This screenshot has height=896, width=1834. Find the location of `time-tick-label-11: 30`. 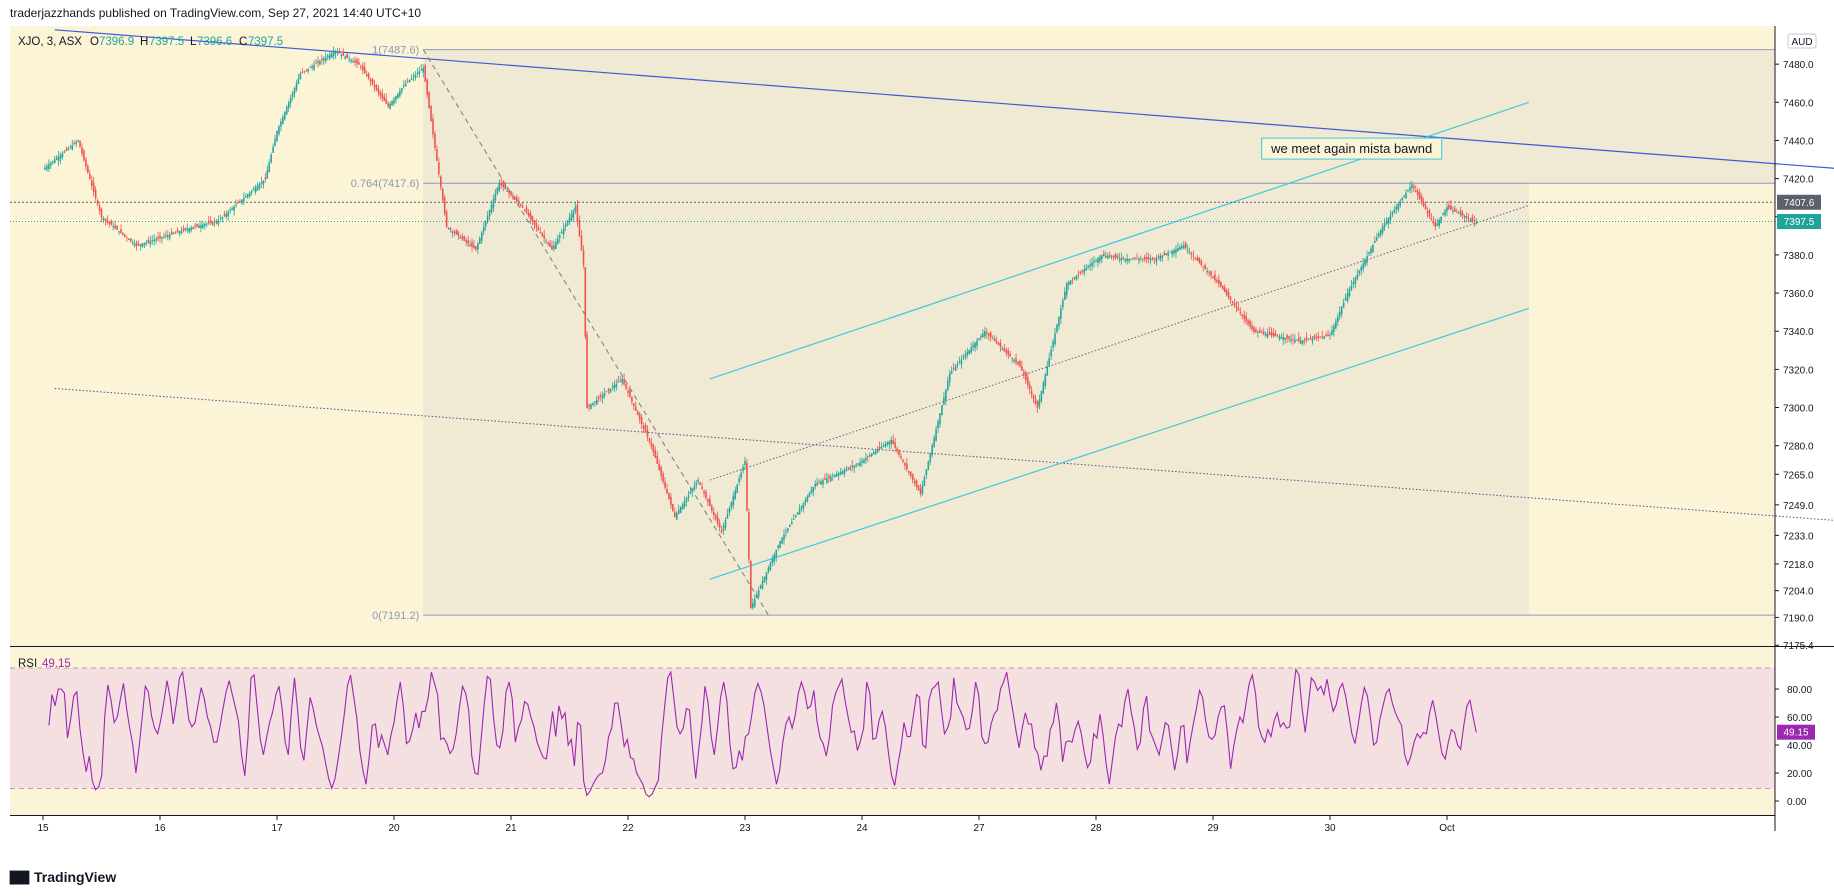

time-tick-label-11: 30 is located at coordinates (1330, 828).